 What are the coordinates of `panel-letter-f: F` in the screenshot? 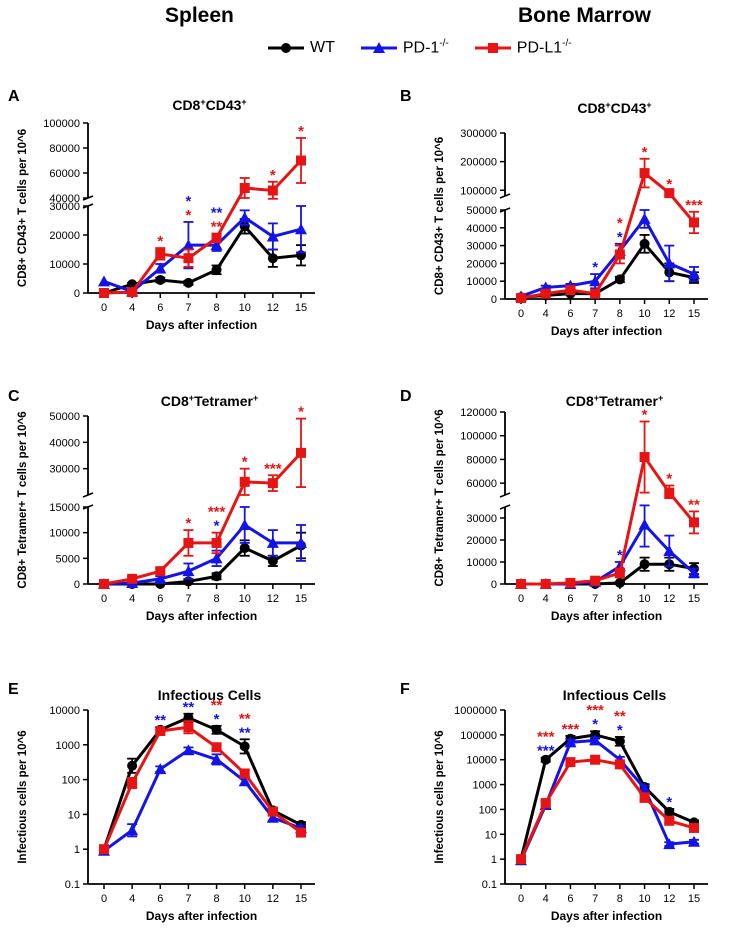 It's located at (405, 689).